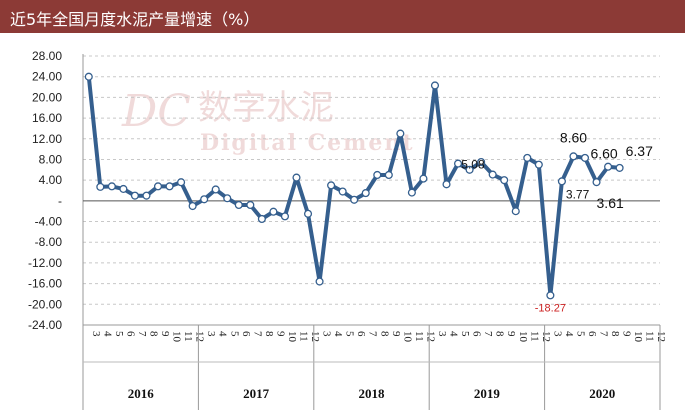 This screenshot has width=685, height=414. What do you see at coordinates (47, 118) in the screenshot?
I see `y-tick-label: 16.00` at bounding box center [47, 118].